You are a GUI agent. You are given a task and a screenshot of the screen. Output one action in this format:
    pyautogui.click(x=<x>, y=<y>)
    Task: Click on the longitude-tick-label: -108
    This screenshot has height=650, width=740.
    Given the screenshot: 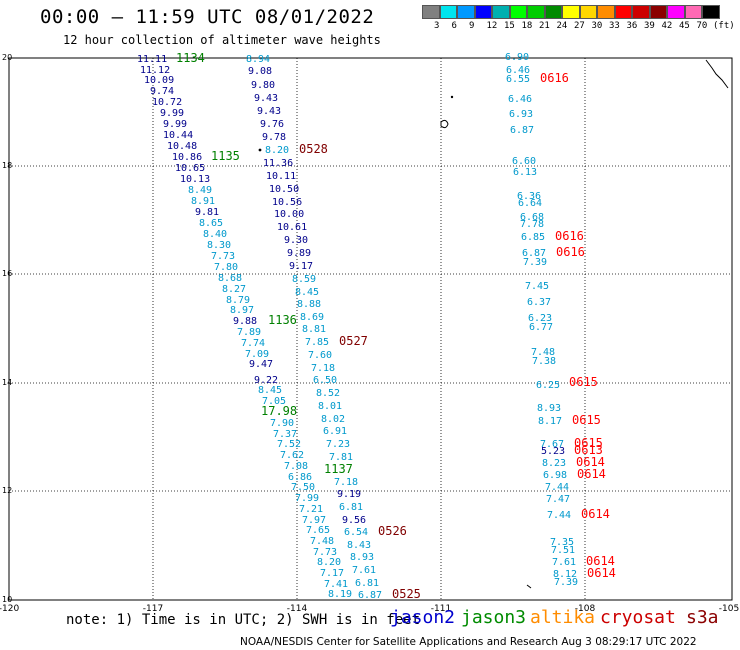 What is the action you would take?
    pyautogui.click(x=585, y=609)
    